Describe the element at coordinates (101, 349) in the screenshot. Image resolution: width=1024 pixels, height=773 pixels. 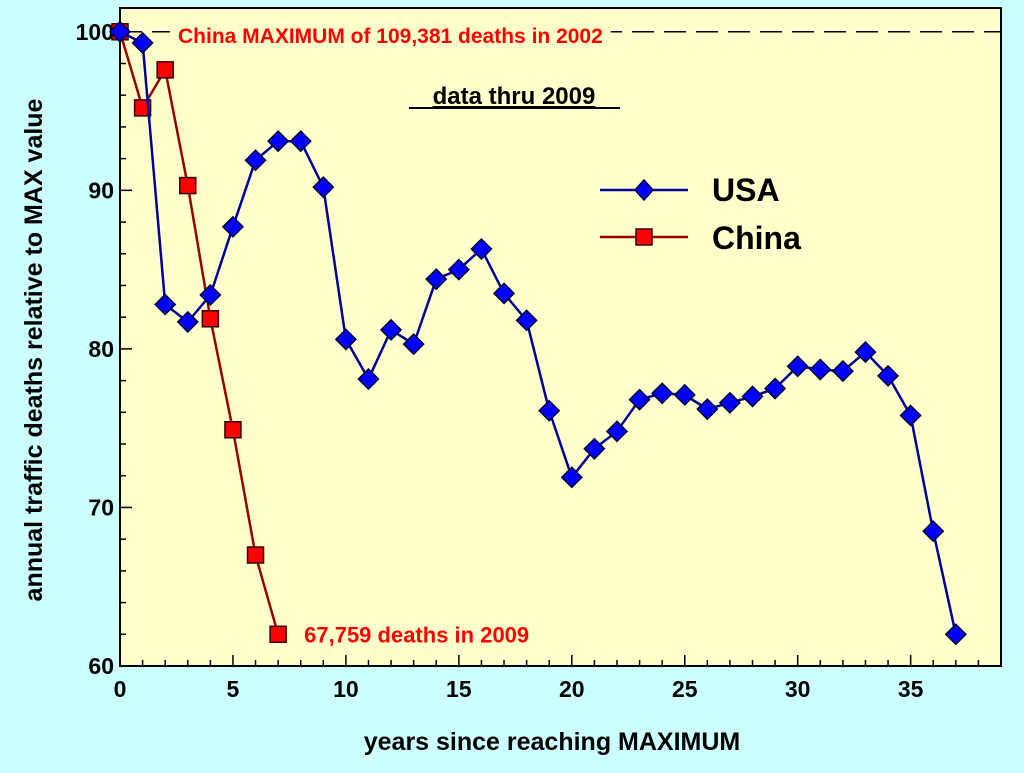
I see `y-tick-label: 80` at that location.